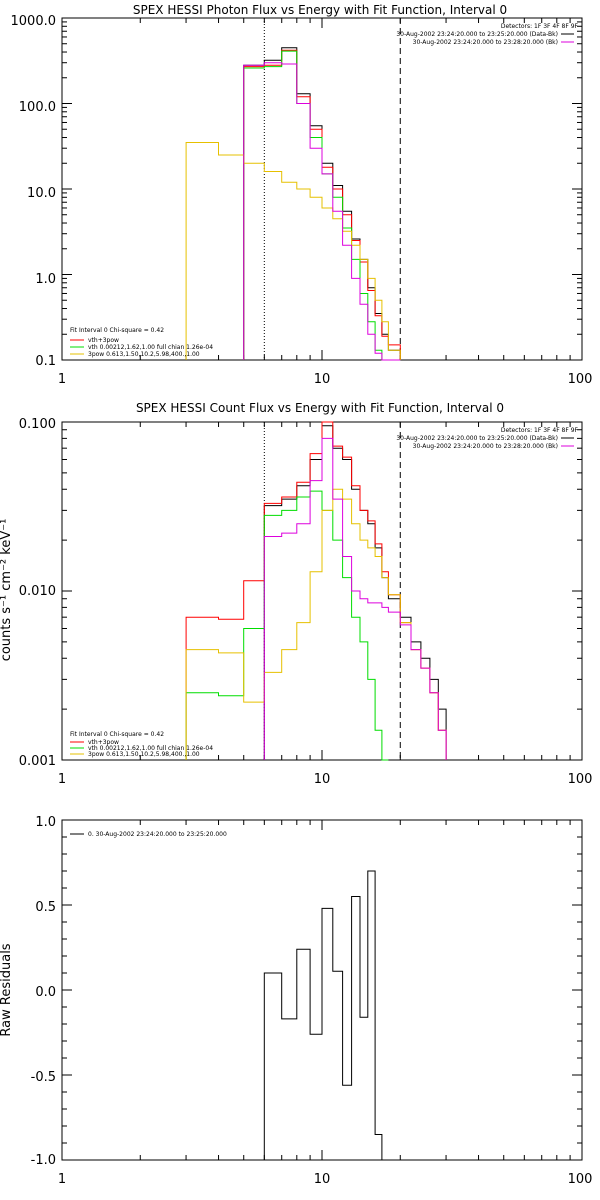 The image size is (600, 1200). Describe the element at coordinates (540, 26) in the screenshot. I see `panel1-detectors: Detectors: 1F 3F 4F 8F 9F` at that location.